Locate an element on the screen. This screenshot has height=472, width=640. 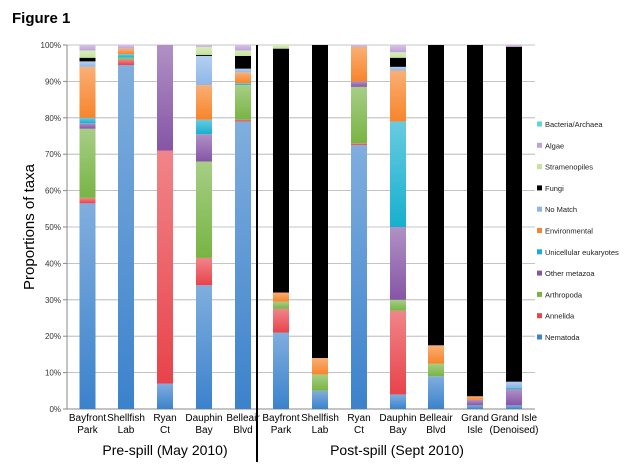
legend-label: Unicellular eukaryotes is located at coordinates (582, 252).